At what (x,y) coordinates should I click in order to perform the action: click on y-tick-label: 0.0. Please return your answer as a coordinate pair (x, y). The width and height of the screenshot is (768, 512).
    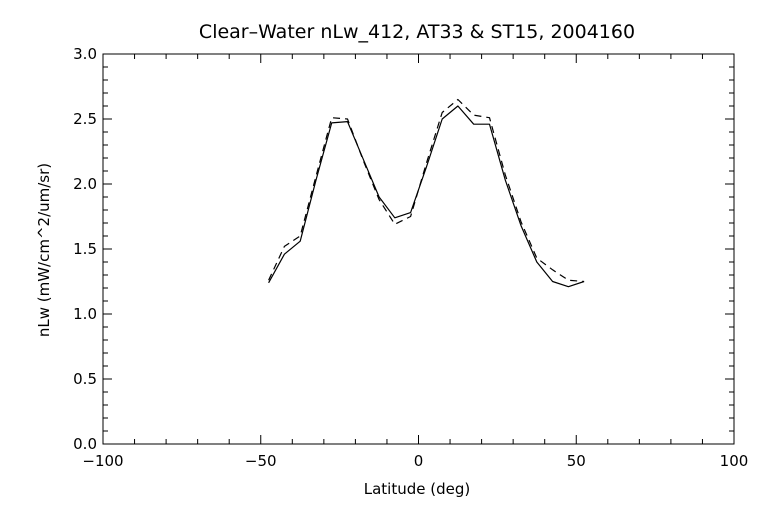
    Looking at the image, I should click on (85, 444).